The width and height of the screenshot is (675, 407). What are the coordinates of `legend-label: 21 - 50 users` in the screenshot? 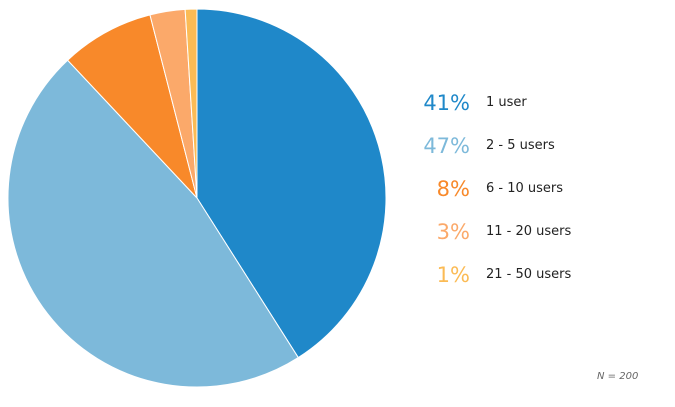 It's located at (529, 274).